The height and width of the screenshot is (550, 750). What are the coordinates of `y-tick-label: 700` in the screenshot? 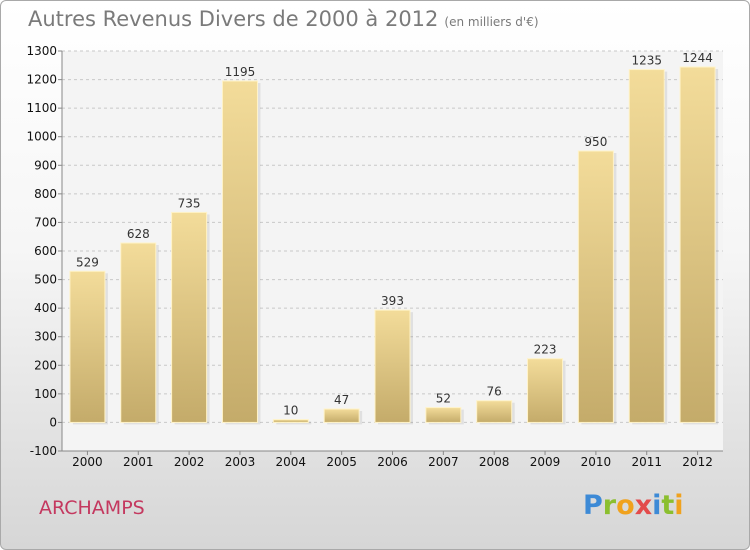 It's located at (45, 222).